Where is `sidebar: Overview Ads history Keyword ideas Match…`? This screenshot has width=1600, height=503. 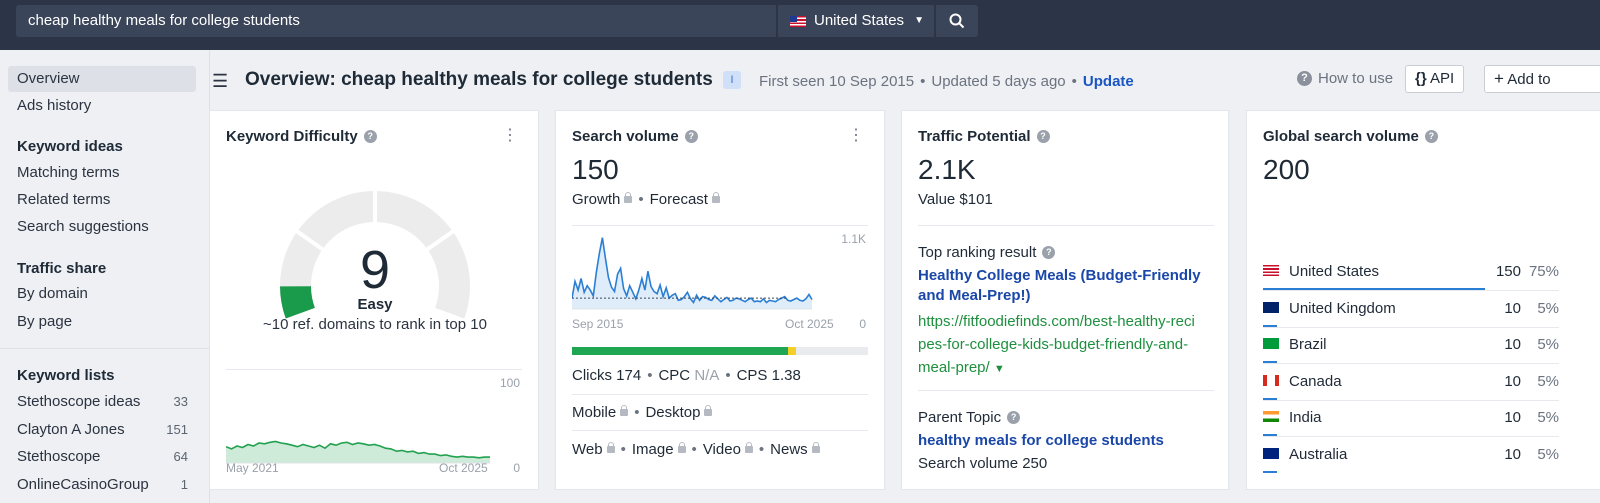 sidebar: Overview Ads history Keyword ideas Match… is located at coordinates (105, 276).